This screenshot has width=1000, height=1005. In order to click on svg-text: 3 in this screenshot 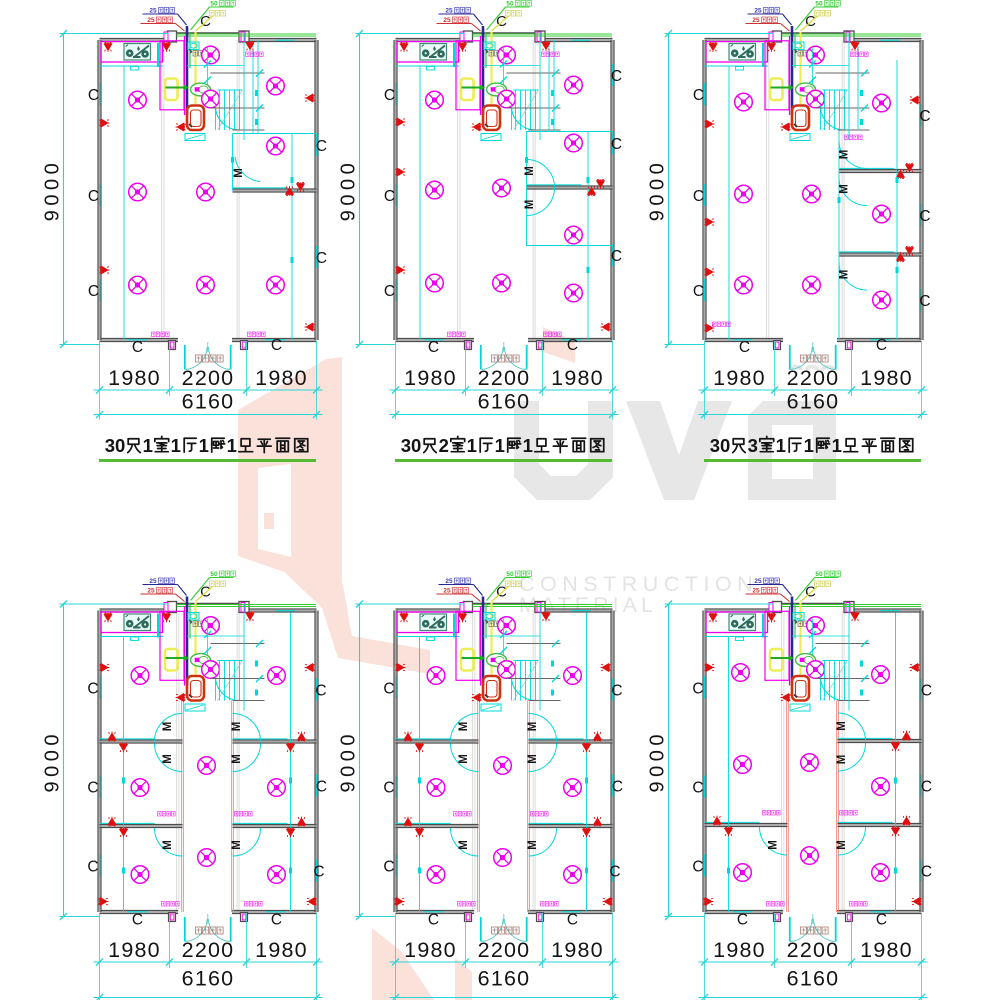, I will do `click(753, 445)`.